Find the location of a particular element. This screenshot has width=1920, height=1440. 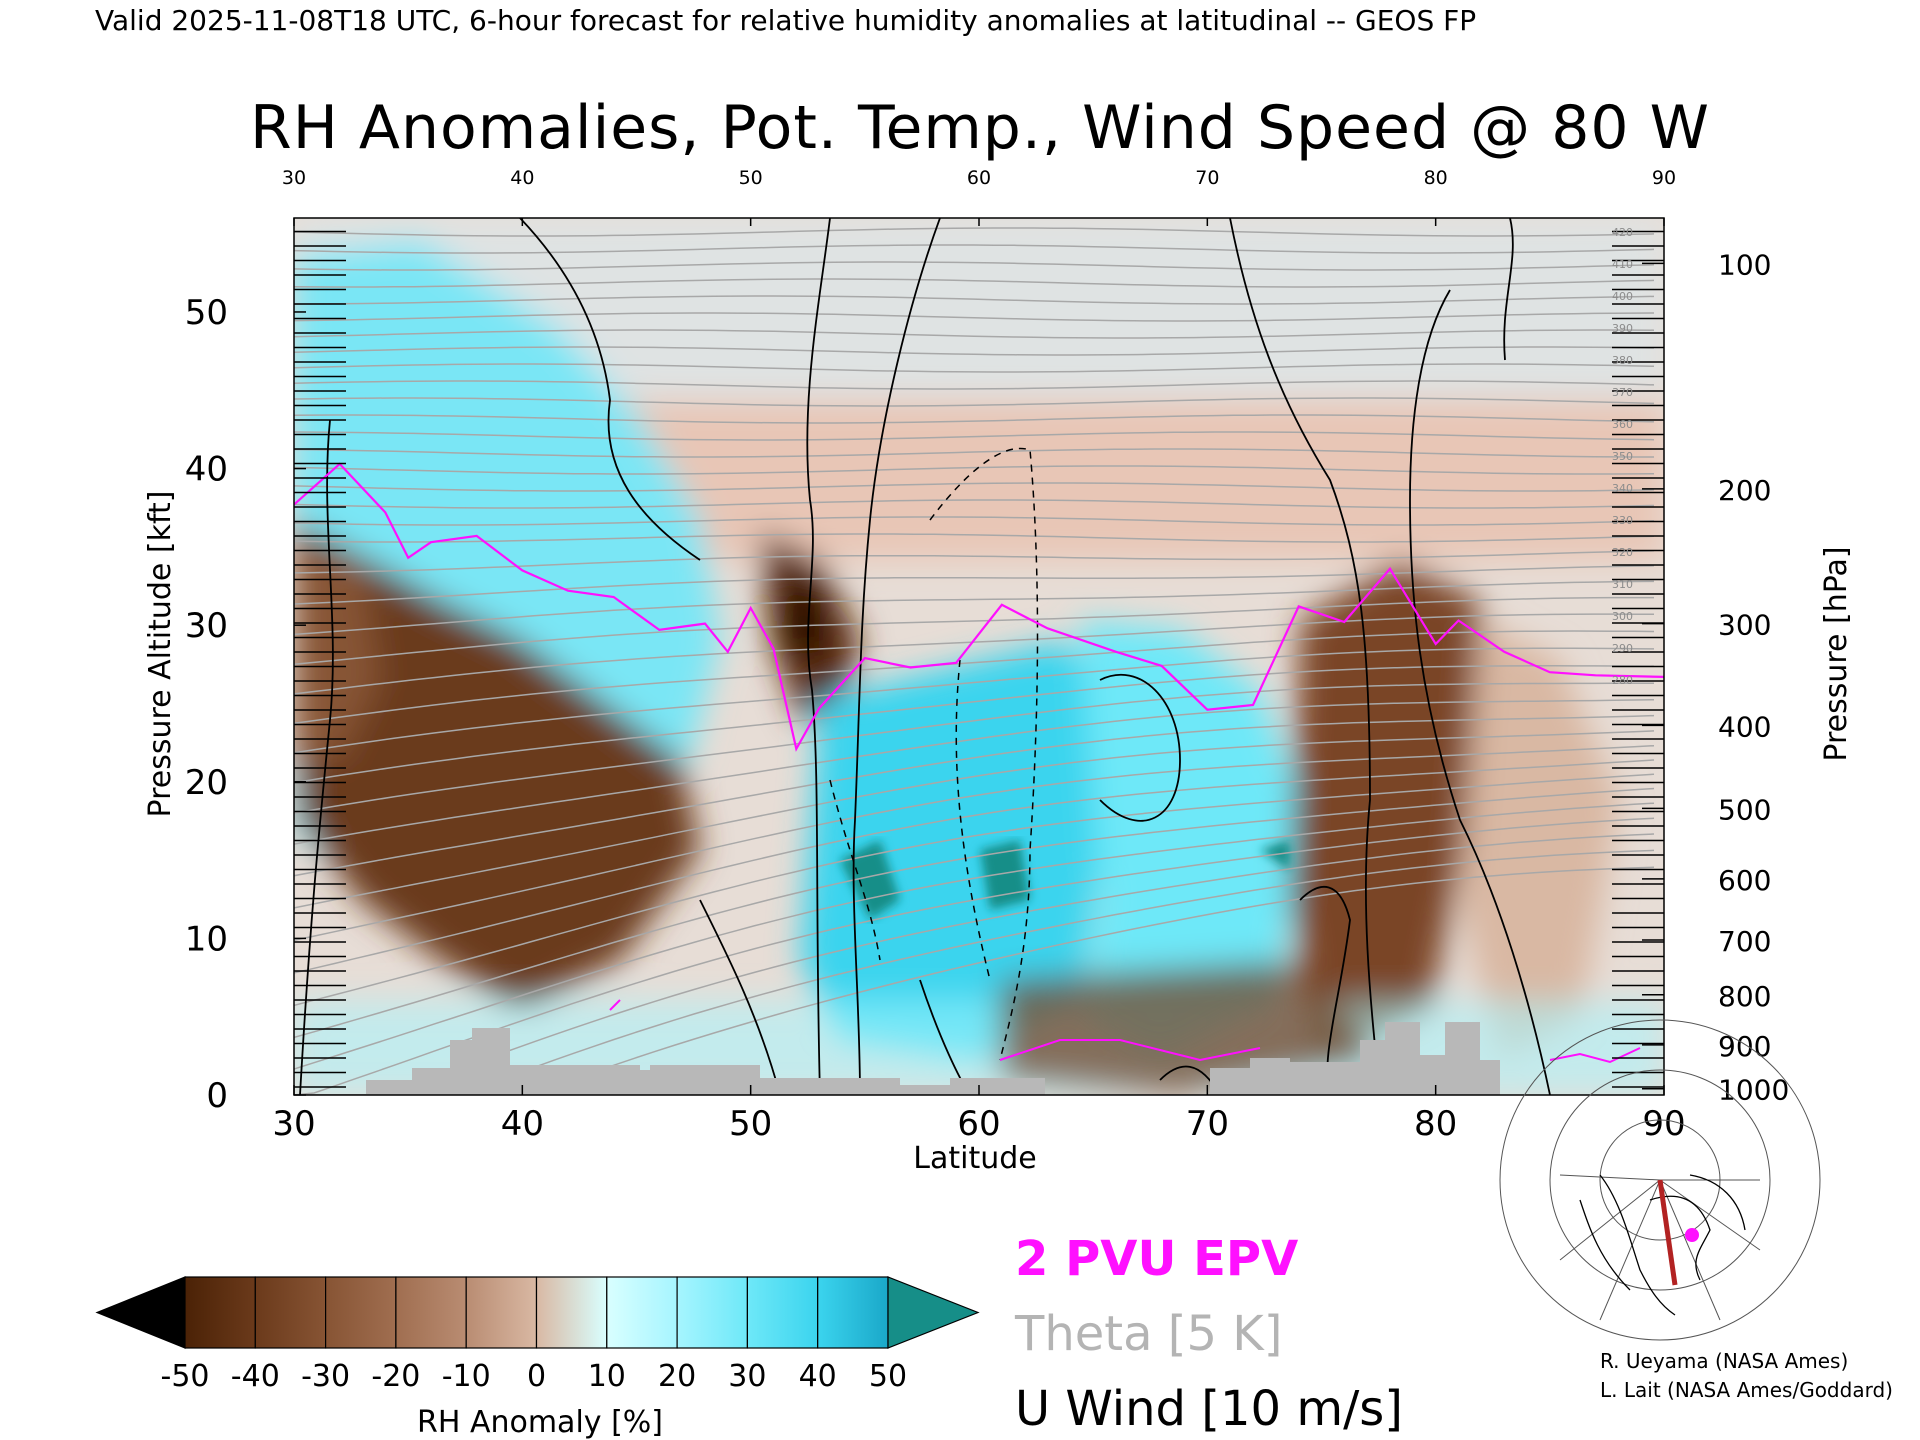

theta-label: 340 is located at coordinates (1622, 488).